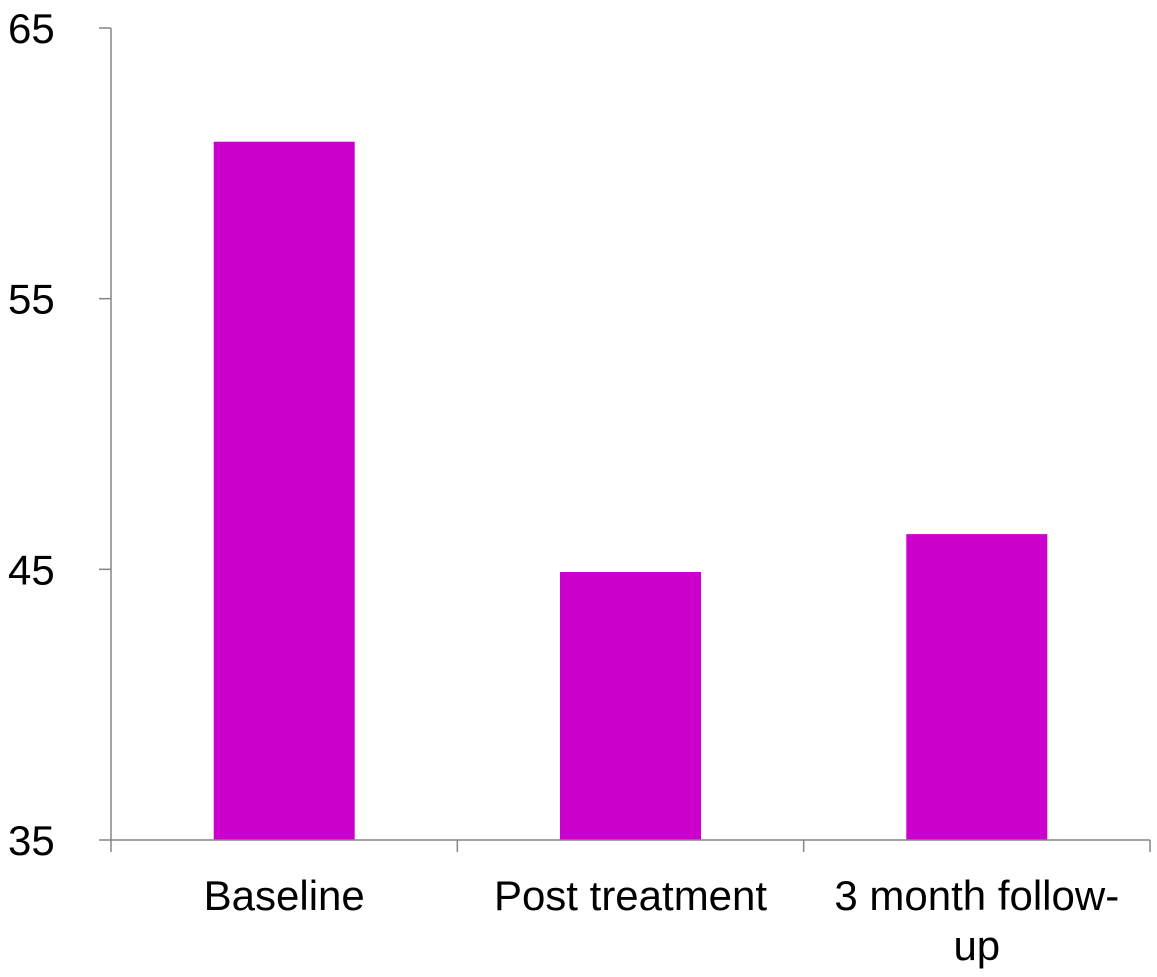 This screenshot has height=977, width=1157. I want to click on y-tick-label-45: 45, so click(31, 569).